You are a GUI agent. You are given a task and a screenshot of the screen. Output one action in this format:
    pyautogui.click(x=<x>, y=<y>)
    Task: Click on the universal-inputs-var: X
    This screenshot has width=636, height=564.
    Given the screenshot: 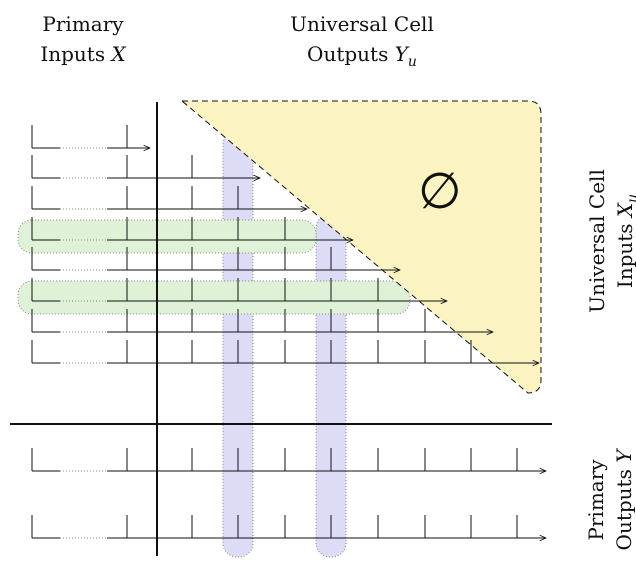 What is the action you would take?
    pyautogui.click(x=624, y=210)
    